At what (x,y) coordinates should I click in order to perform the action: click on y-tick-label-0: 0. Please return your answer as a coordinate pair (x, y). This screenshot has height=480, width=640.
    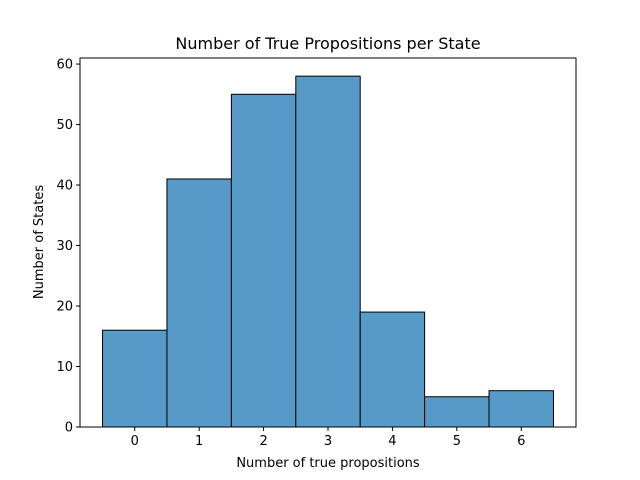
    Looking at the image, I should click on (69, 428).